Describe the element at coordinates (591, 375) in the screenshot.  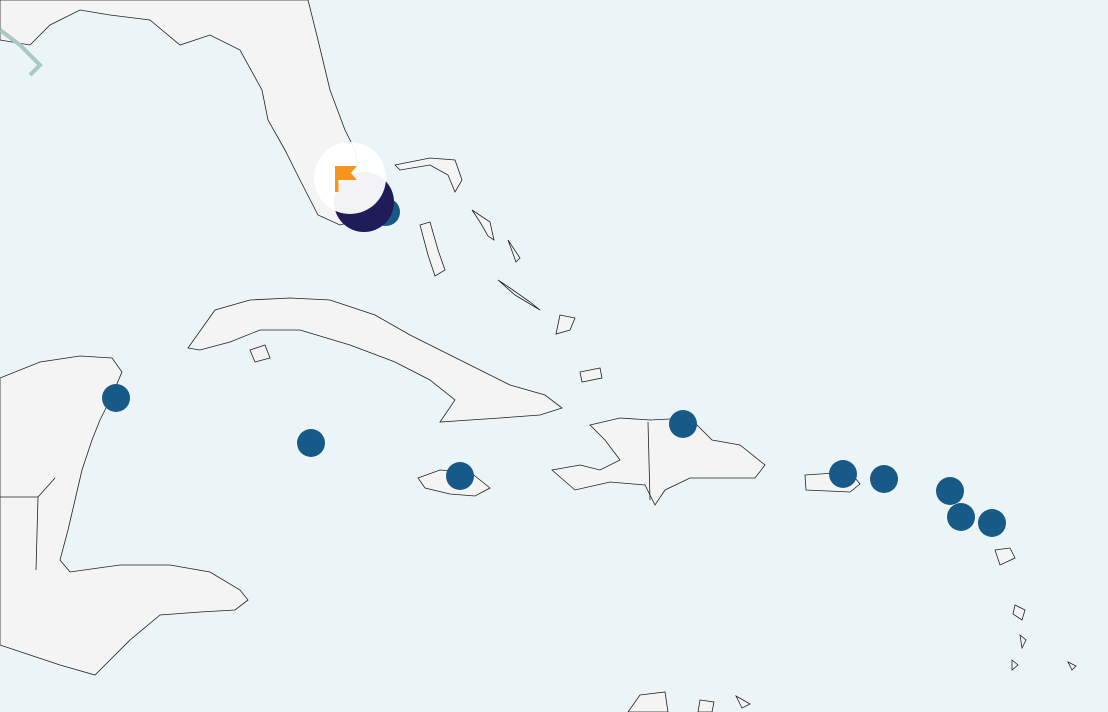
I see `land-turks` at that location.